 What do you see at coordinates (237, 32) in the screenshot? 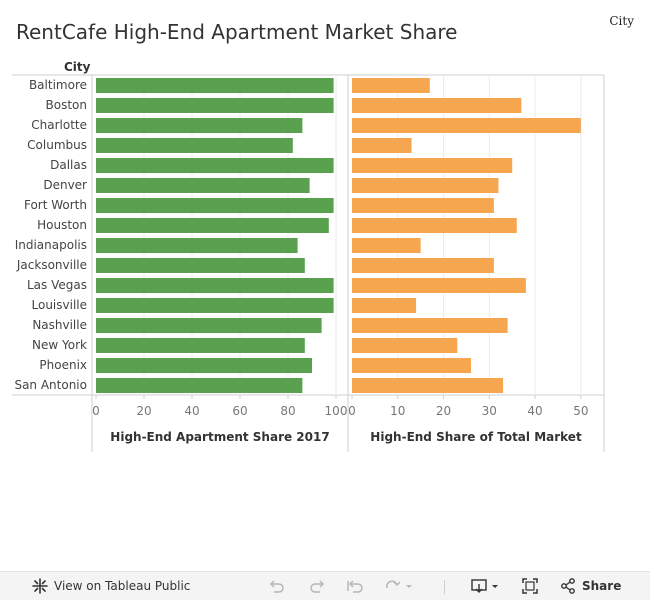
I see `dashboard-title: RentCafe High-End Apartment Market Share` at bounding box center [237, 32].